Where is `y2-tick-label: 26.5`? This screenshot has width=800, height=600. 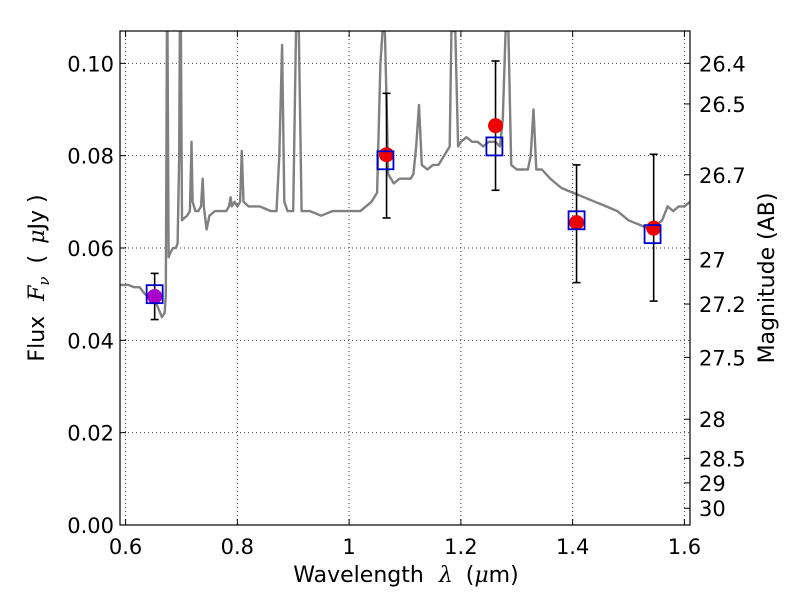 y2-tick-label: 26.5 is located at coordinates (722, 105).